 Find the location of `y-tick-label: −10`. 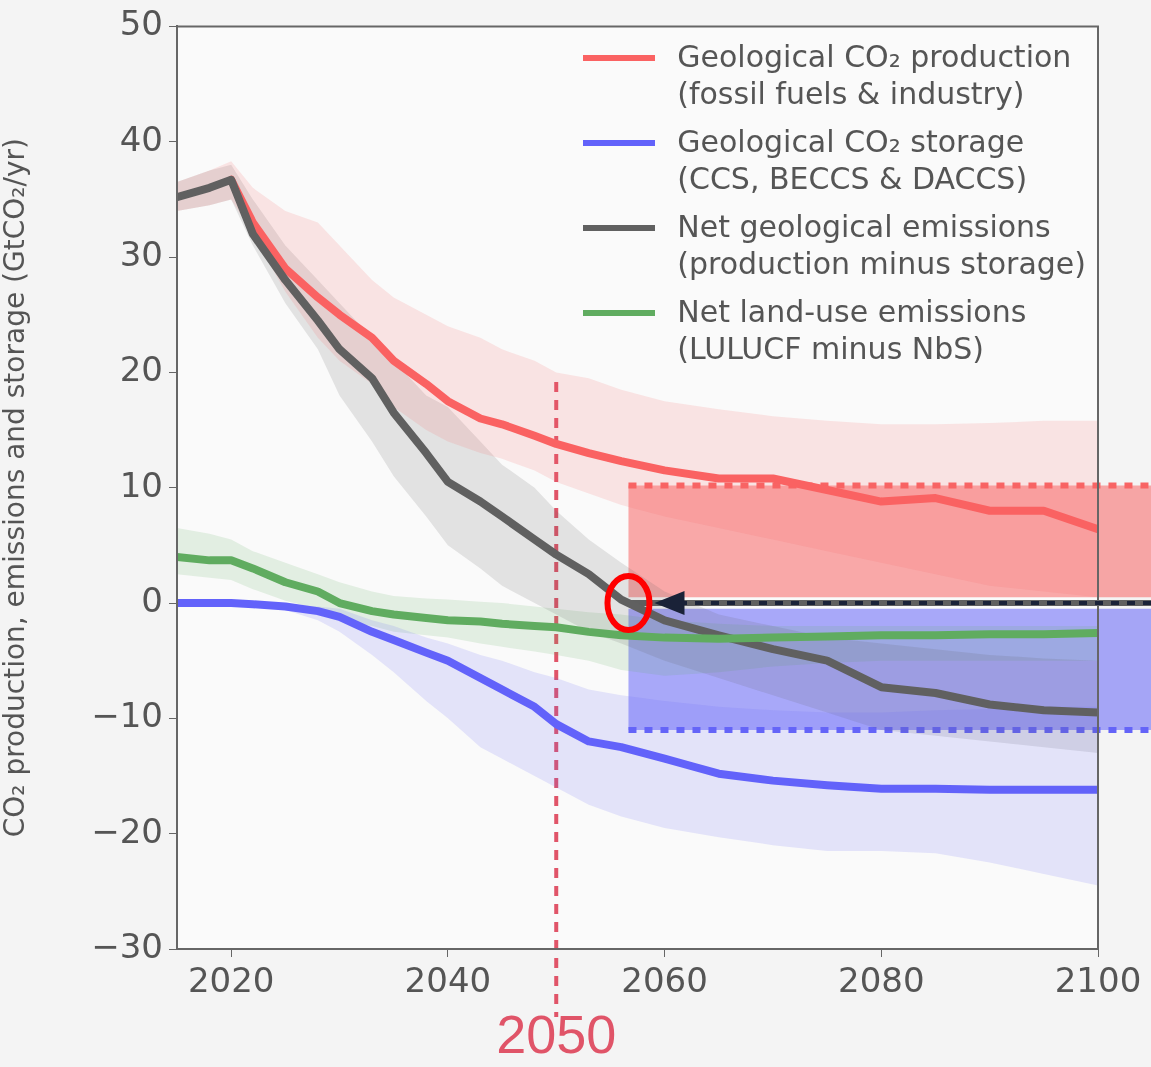

y-tick-label: −10 is located at coordinates (127, 715).